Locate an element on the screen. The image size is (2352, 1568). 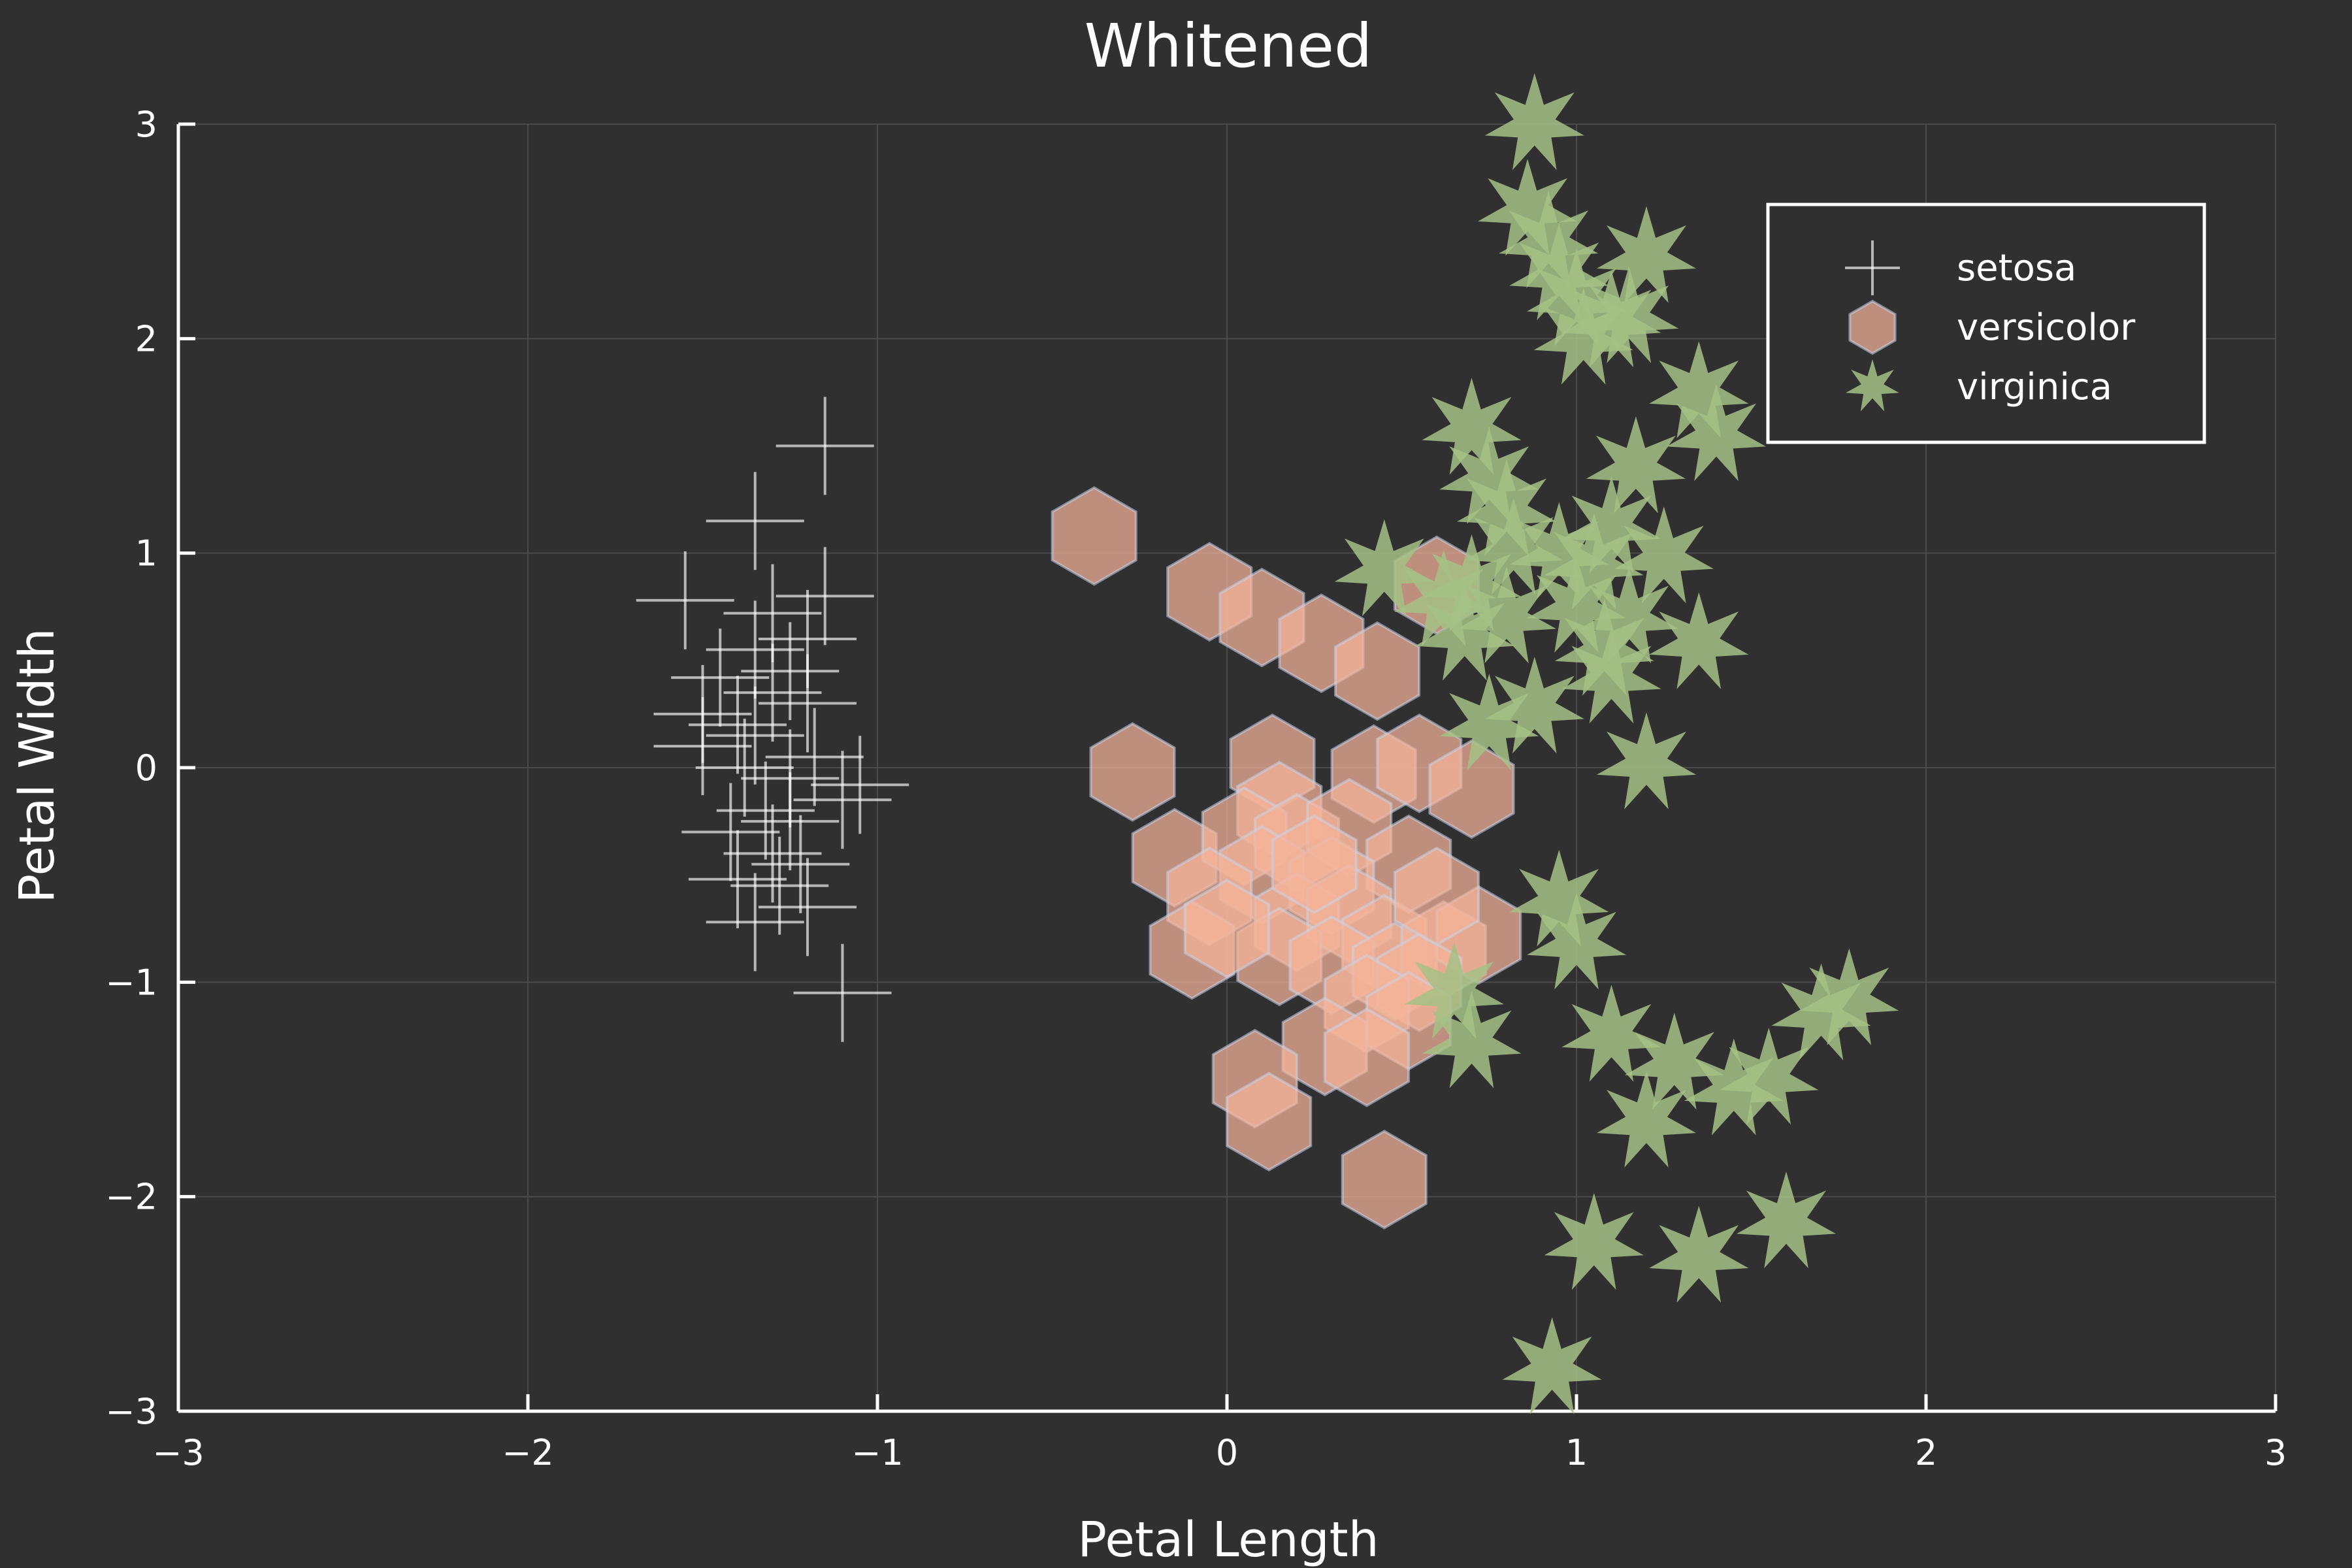
y-axis-label: Petal Width is located at coordinates (37, 766).